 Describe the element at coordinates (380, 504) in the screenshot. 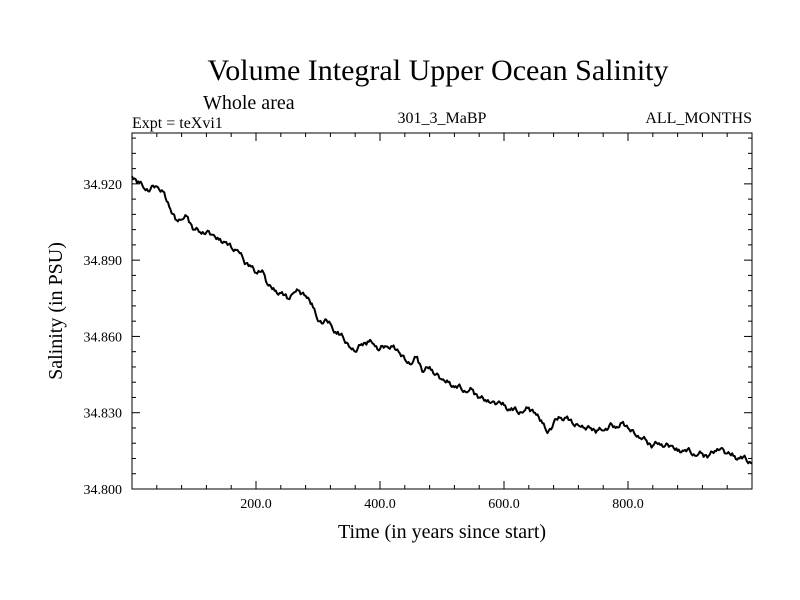

I see `x-tick-label: 400.0` at that location.